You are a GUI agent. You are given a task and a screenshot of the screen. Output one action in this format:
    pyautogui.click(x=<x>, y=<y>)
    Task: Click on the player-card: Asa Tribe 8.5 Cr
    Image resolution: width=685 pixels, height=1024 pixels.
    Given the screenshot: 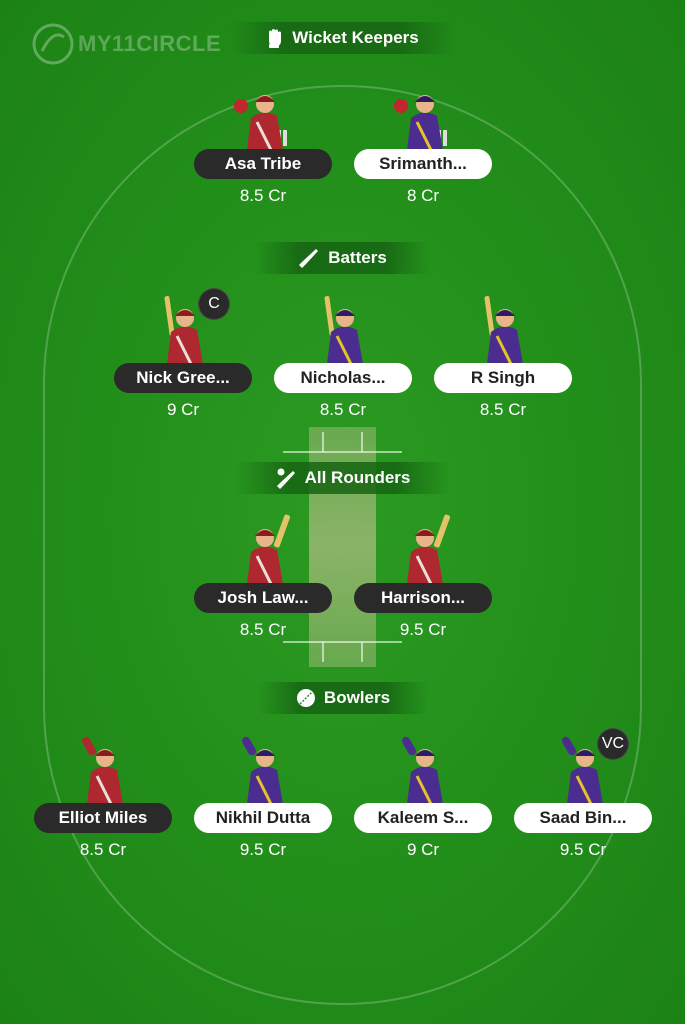 What is the action you would take?
    pyautogui.click(x=263, y=143)
    